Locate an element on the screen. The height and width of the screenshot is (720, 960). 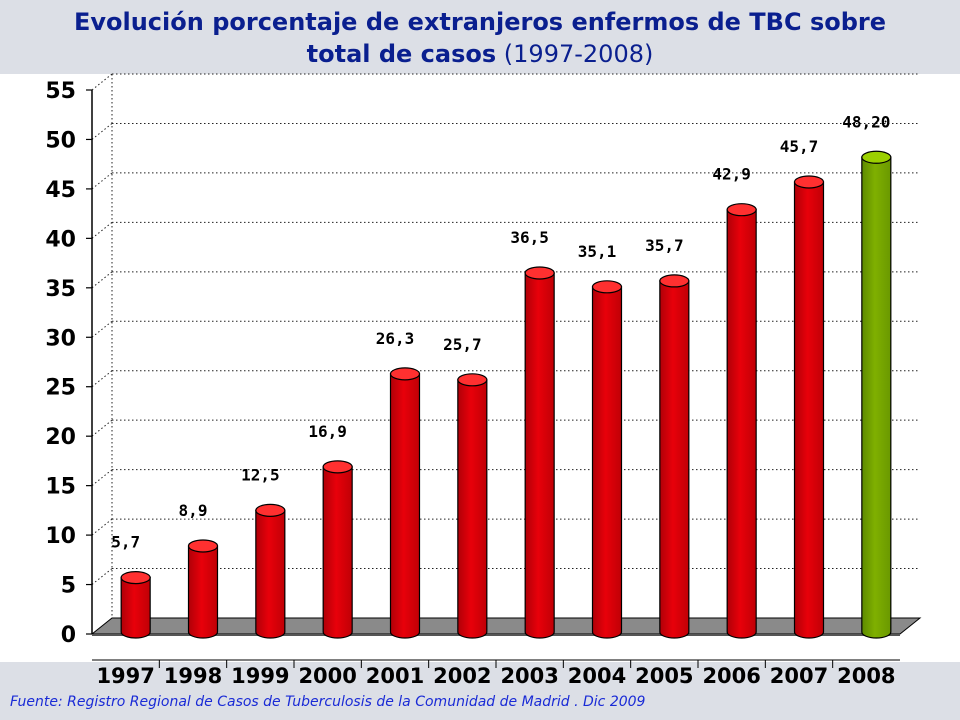
y-tick-label: 45 is located at coordinates (60, 190).